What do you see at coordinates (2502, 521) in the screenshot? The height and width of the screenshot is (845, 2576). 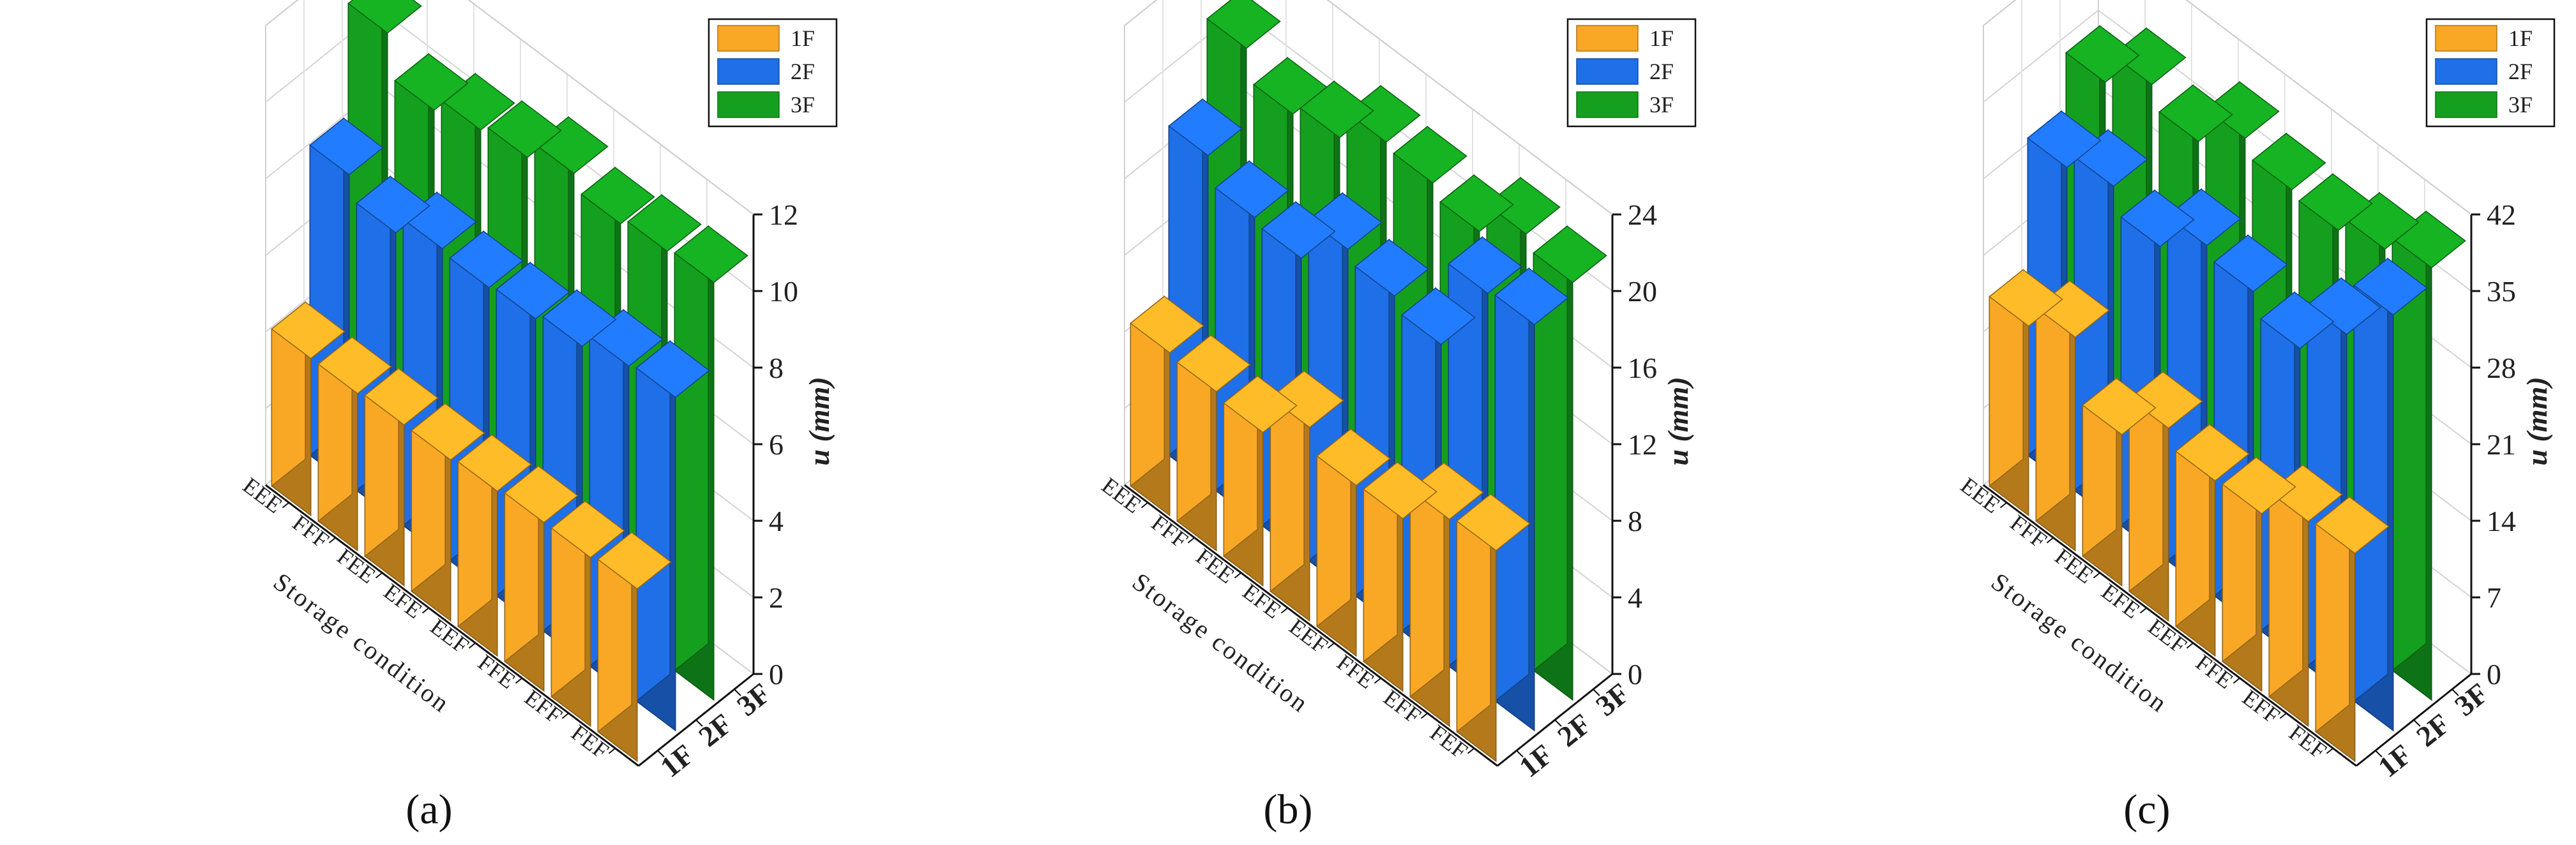 I see `y-tick-label: 14` at bounding box center [2502, 521].